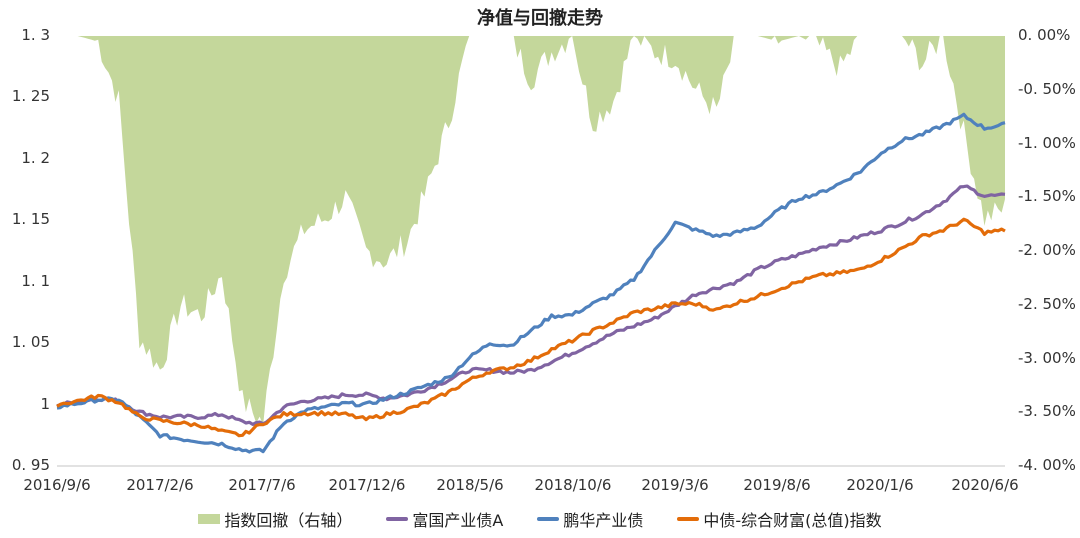 This screenshot has width=1080, height=538. I want to click on left-tick-label: 1. 05, so click(30, 342).